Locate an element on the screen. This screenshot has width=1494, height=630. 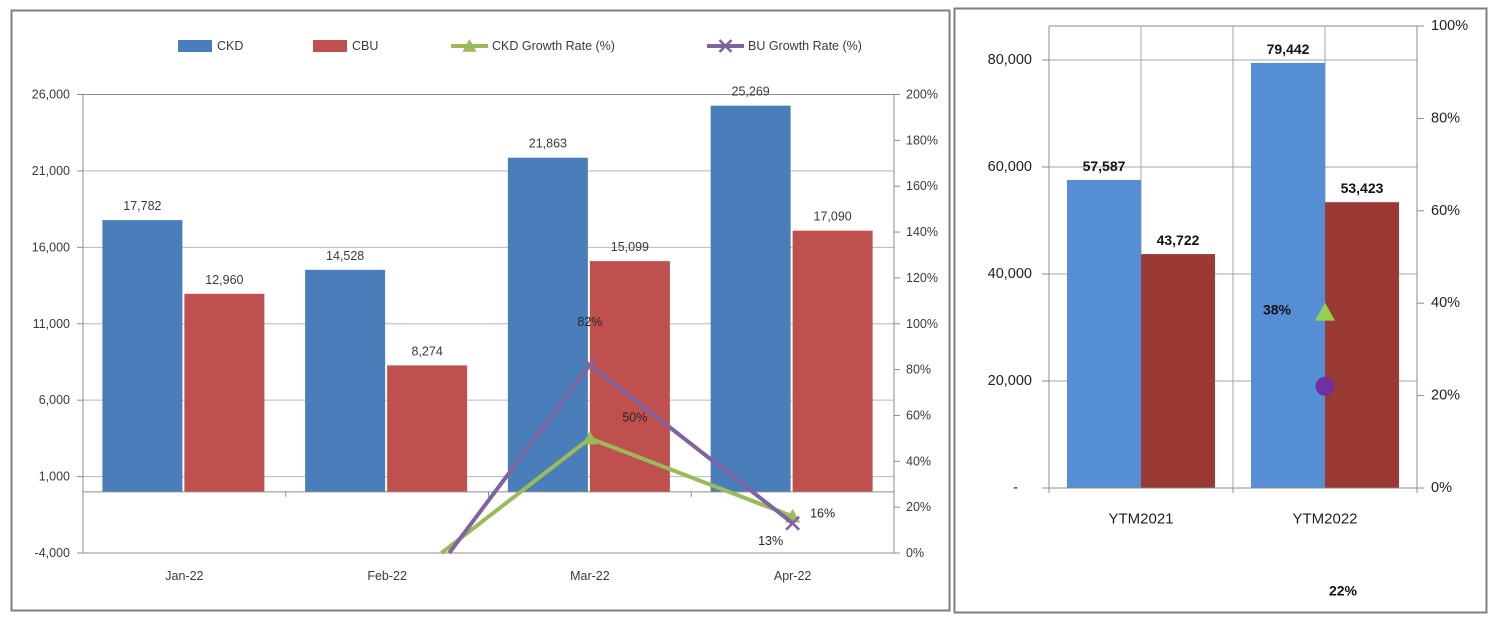
left-axis-tick-label: 60,000 is located at coordinates (1010, 167).